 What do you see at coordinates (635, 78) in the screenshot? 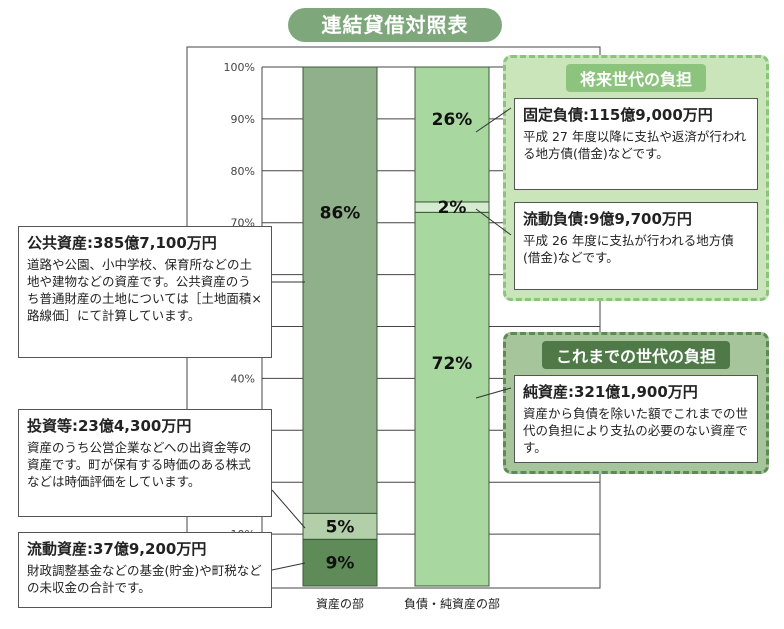
I see `future-burden-title: 将来世代の負担` at bounding box center [635, 78].